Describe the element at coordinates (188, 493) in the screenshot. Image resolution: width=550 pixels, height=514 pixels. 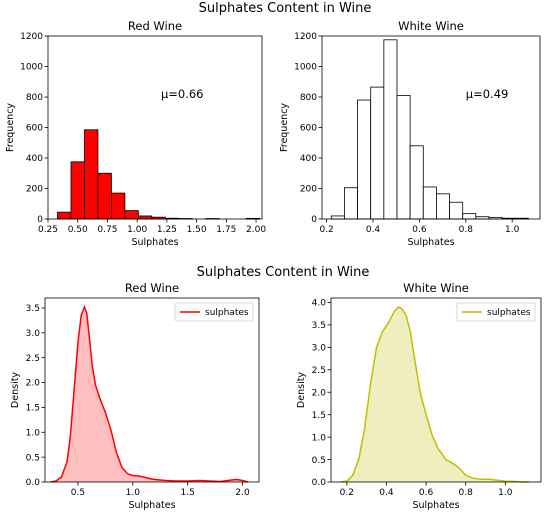
I see `x-tick-label: 1.5` at that location.